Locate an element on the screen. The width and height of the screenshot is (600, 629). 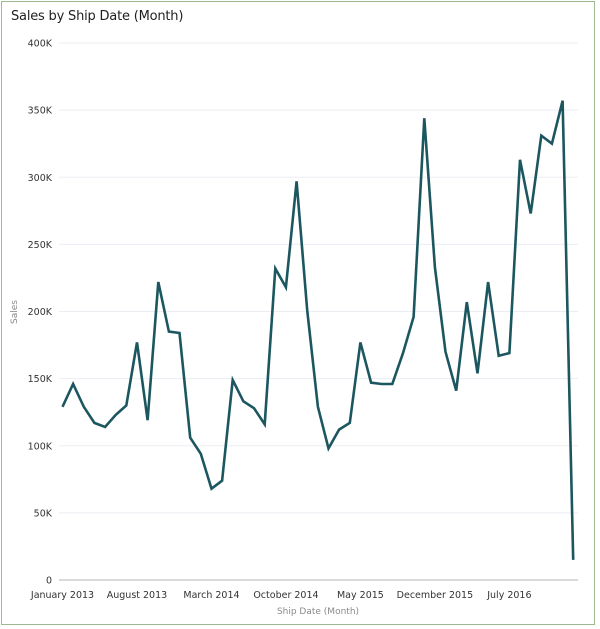
x-tick-label: December 2015 is located at coordinates (435, 595).